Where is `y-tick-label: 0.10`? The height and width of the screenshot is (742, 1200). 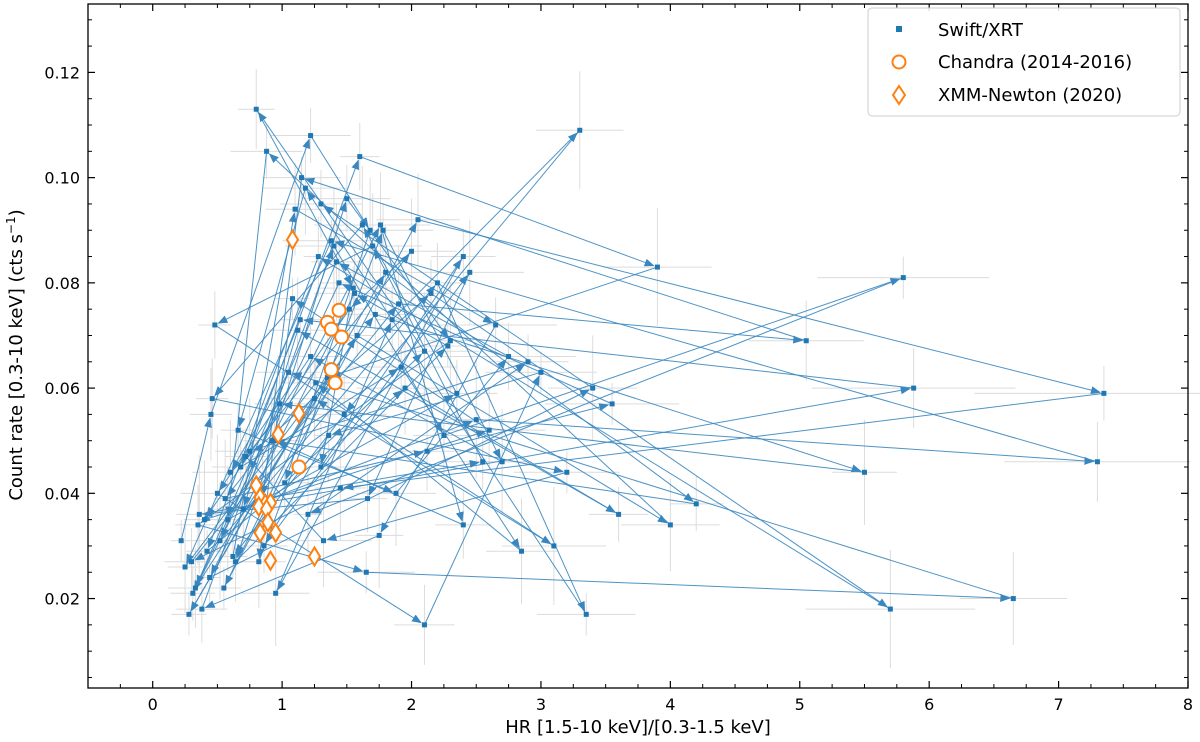
y-tick-label: 0.10 is located at coordinates (62, 178).